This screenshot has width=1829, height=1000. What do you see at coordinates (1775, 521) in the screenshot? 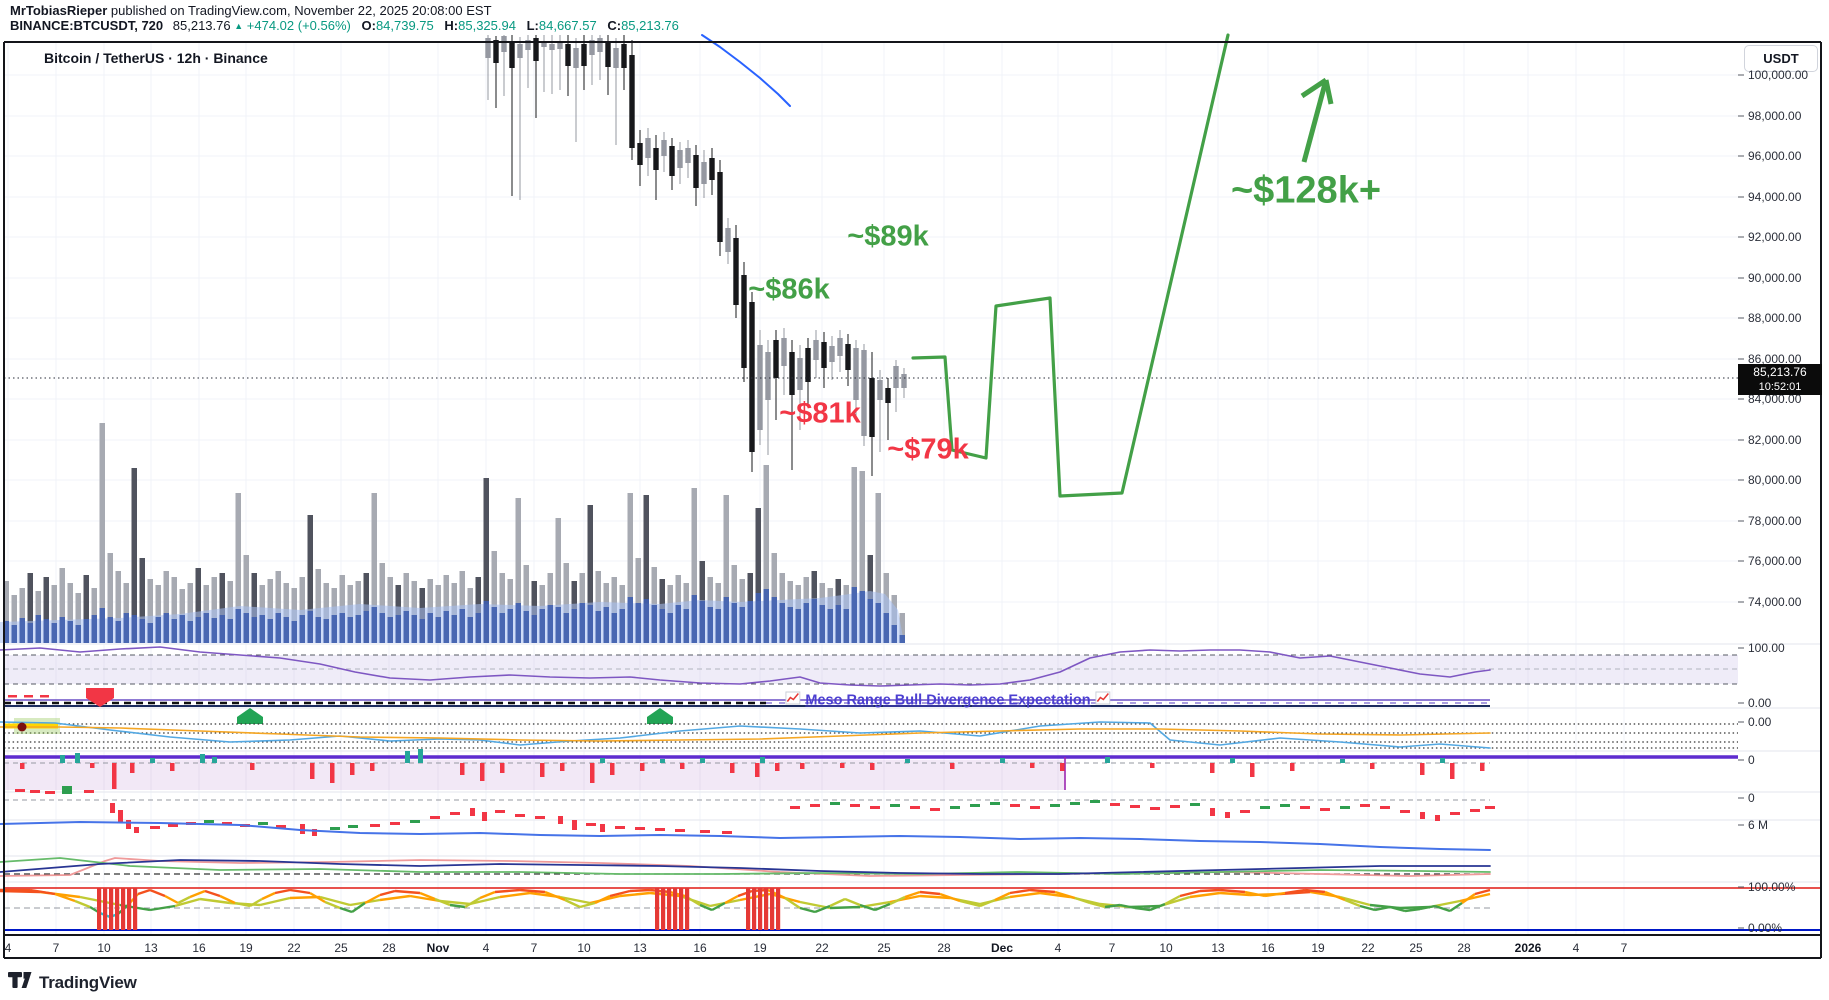
I see `y-axis-label: 78,000.00` at bounding box center [1775, 521].